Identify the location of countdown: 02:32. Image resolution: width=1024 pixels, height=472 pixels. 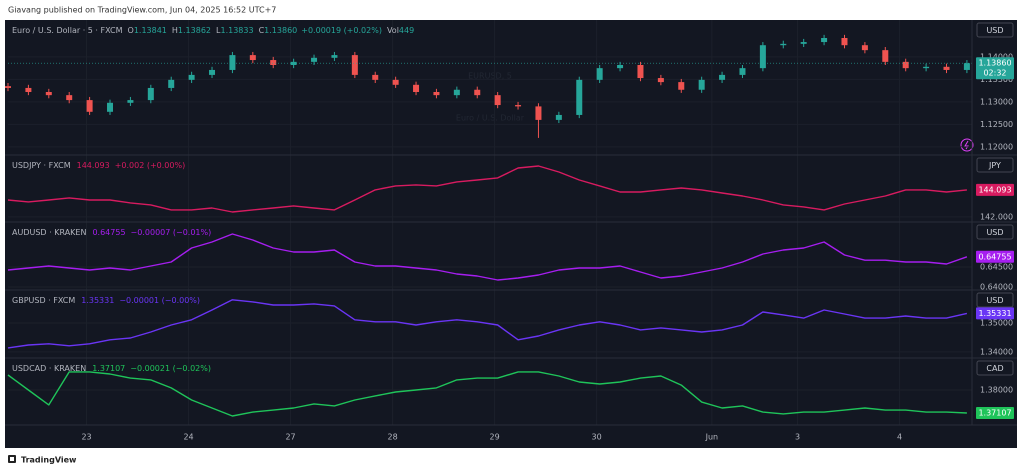
(994, 73).